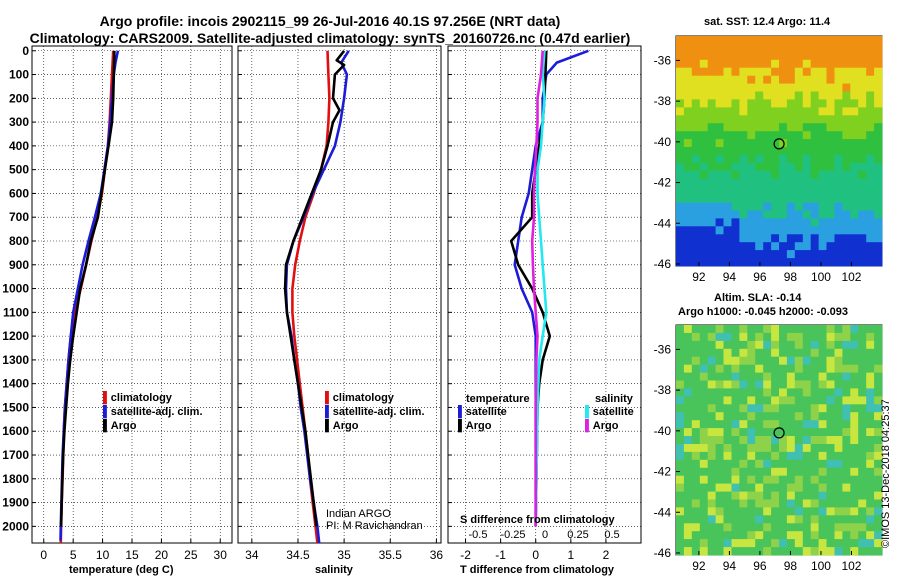 Image resolution: width=900 pixels, height=580 pixels. I want to click on legend-item-s-argo: ▌Argo, so click(602, 426).